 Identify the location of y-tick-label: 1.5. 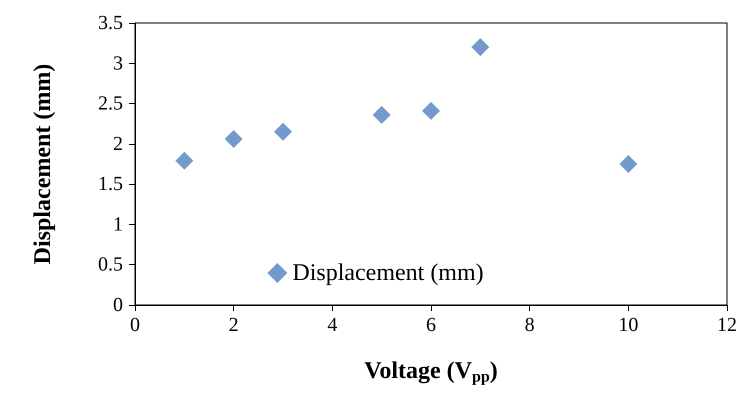
(110, 184).